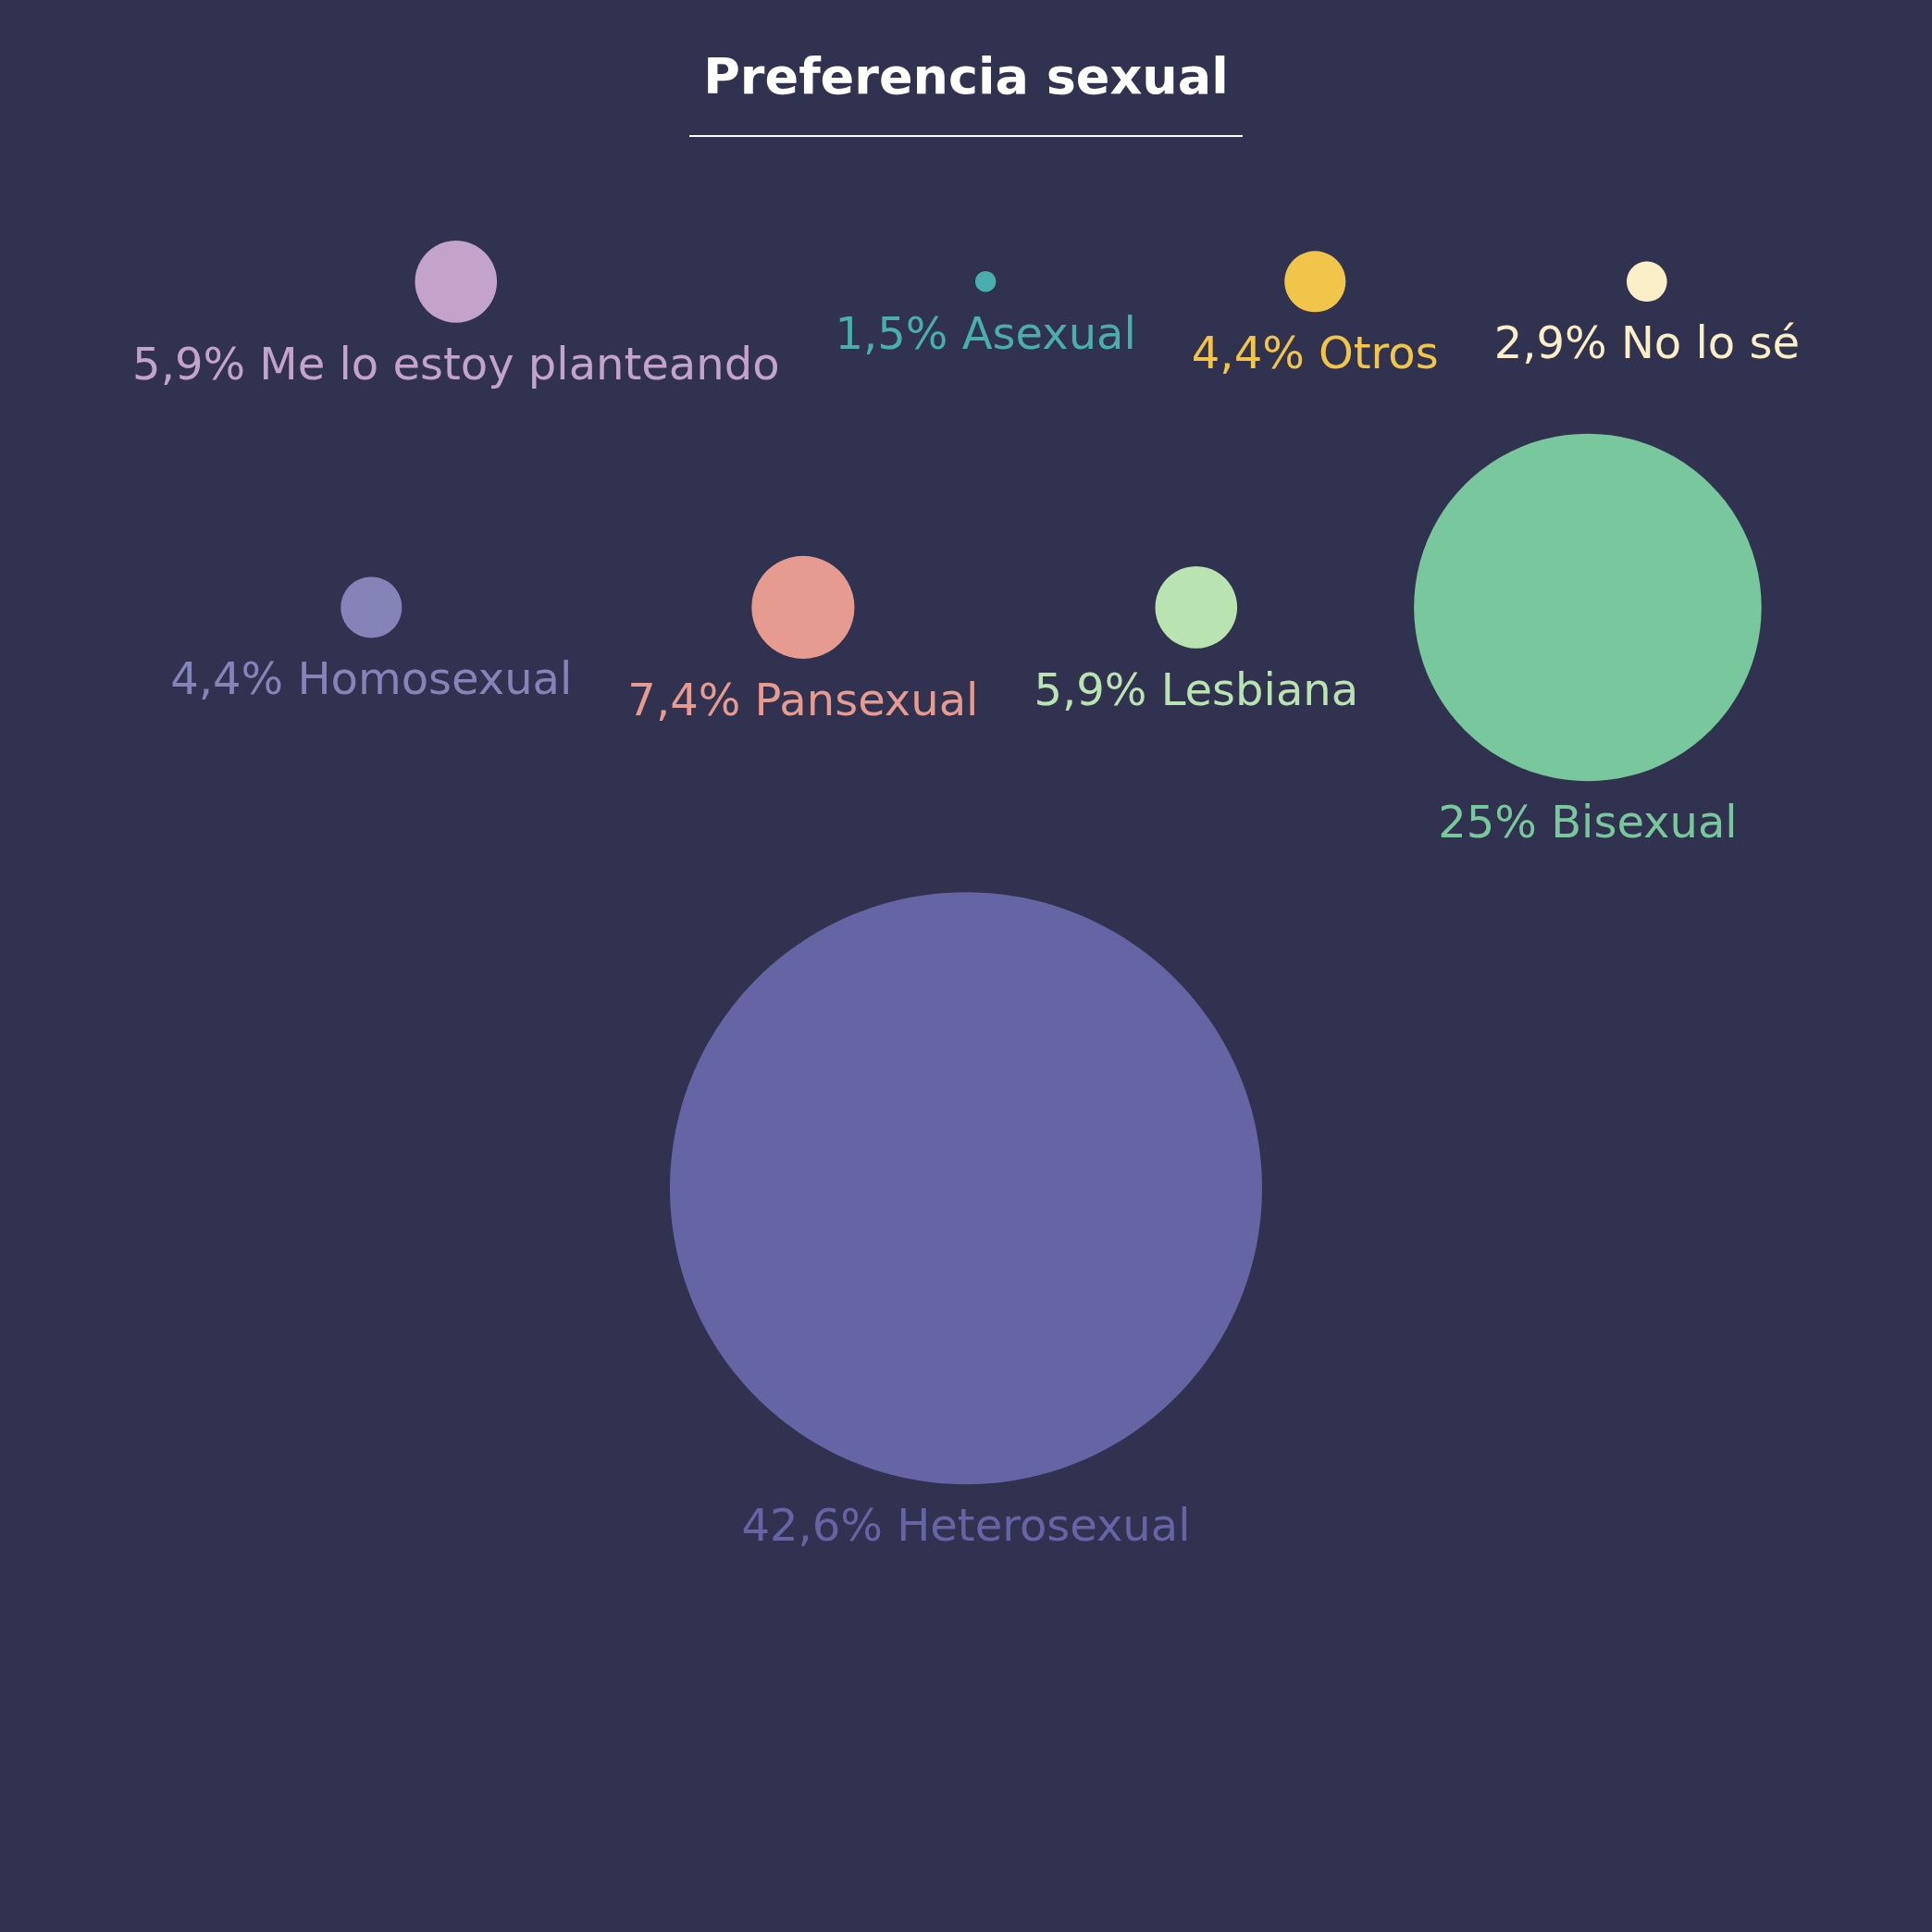 Image resolution: width=1932 pixels, height=1932 pixels. What do you see at coordinates (891, 333) in the screenshot?
I see `data-label: 1,5%` at bounding box center [891, 333].